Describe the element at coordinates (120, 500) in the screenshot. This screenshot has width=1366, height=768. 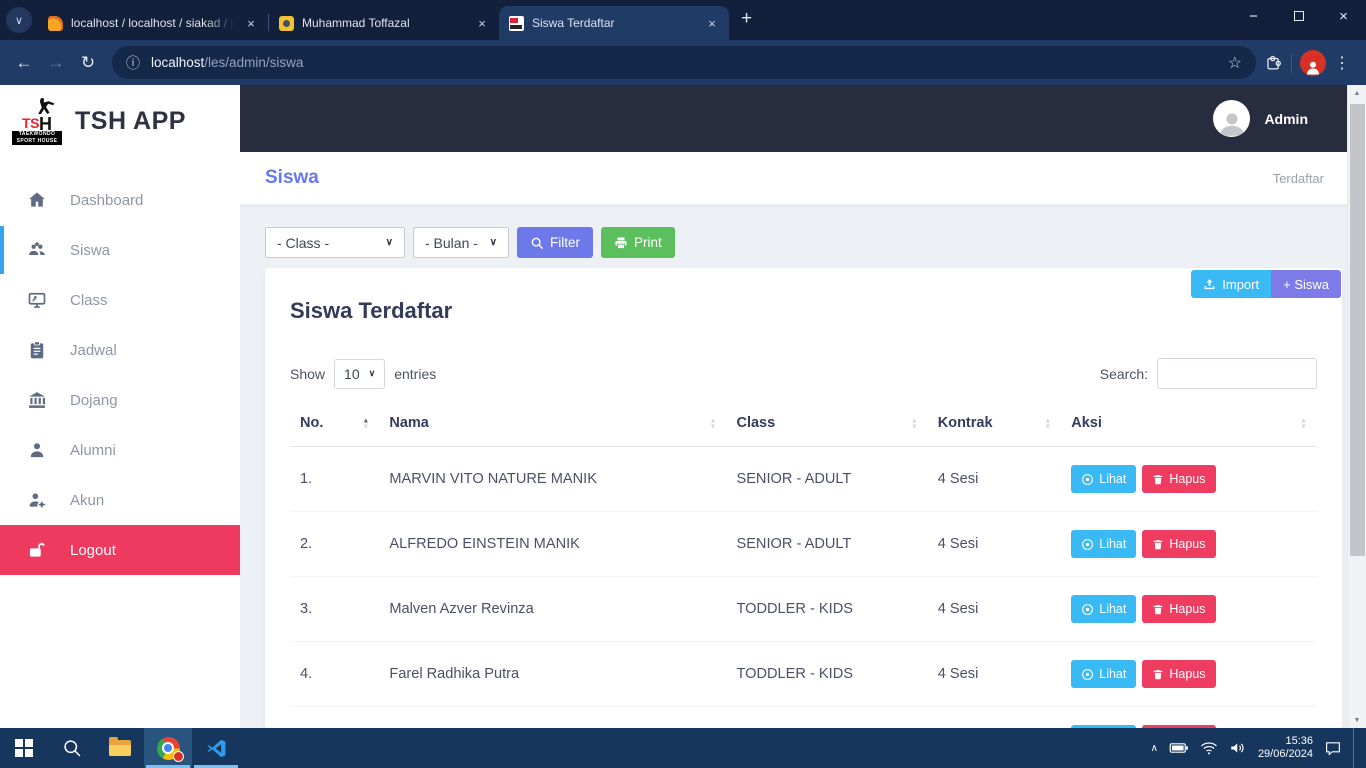
I see `sidebar-item-akun: Akun` at that location.